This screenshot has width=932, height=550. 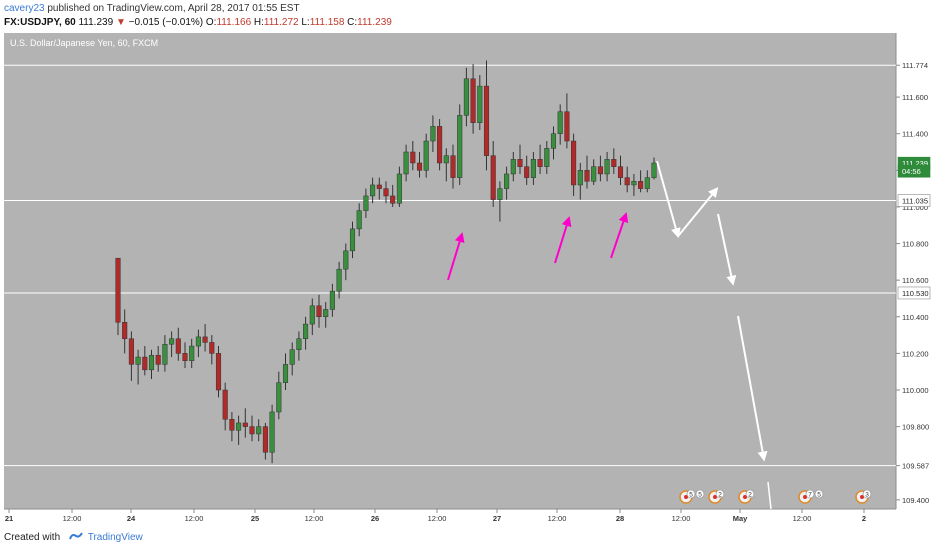 What do you see at coordinates (24, 8) in the screenshot?
I see `author-link: cavery23` at bounding box center [24, 8].